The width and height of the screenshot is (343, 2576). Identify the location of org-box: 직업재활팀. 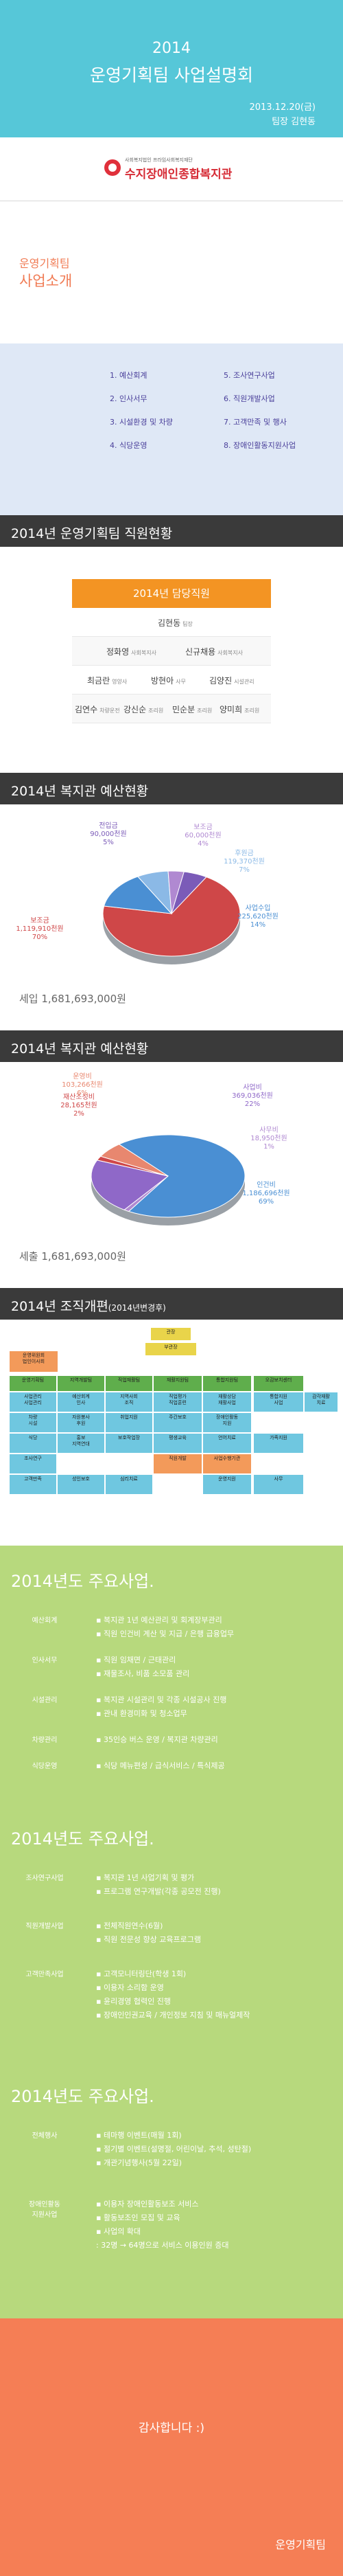
(129, 1383).